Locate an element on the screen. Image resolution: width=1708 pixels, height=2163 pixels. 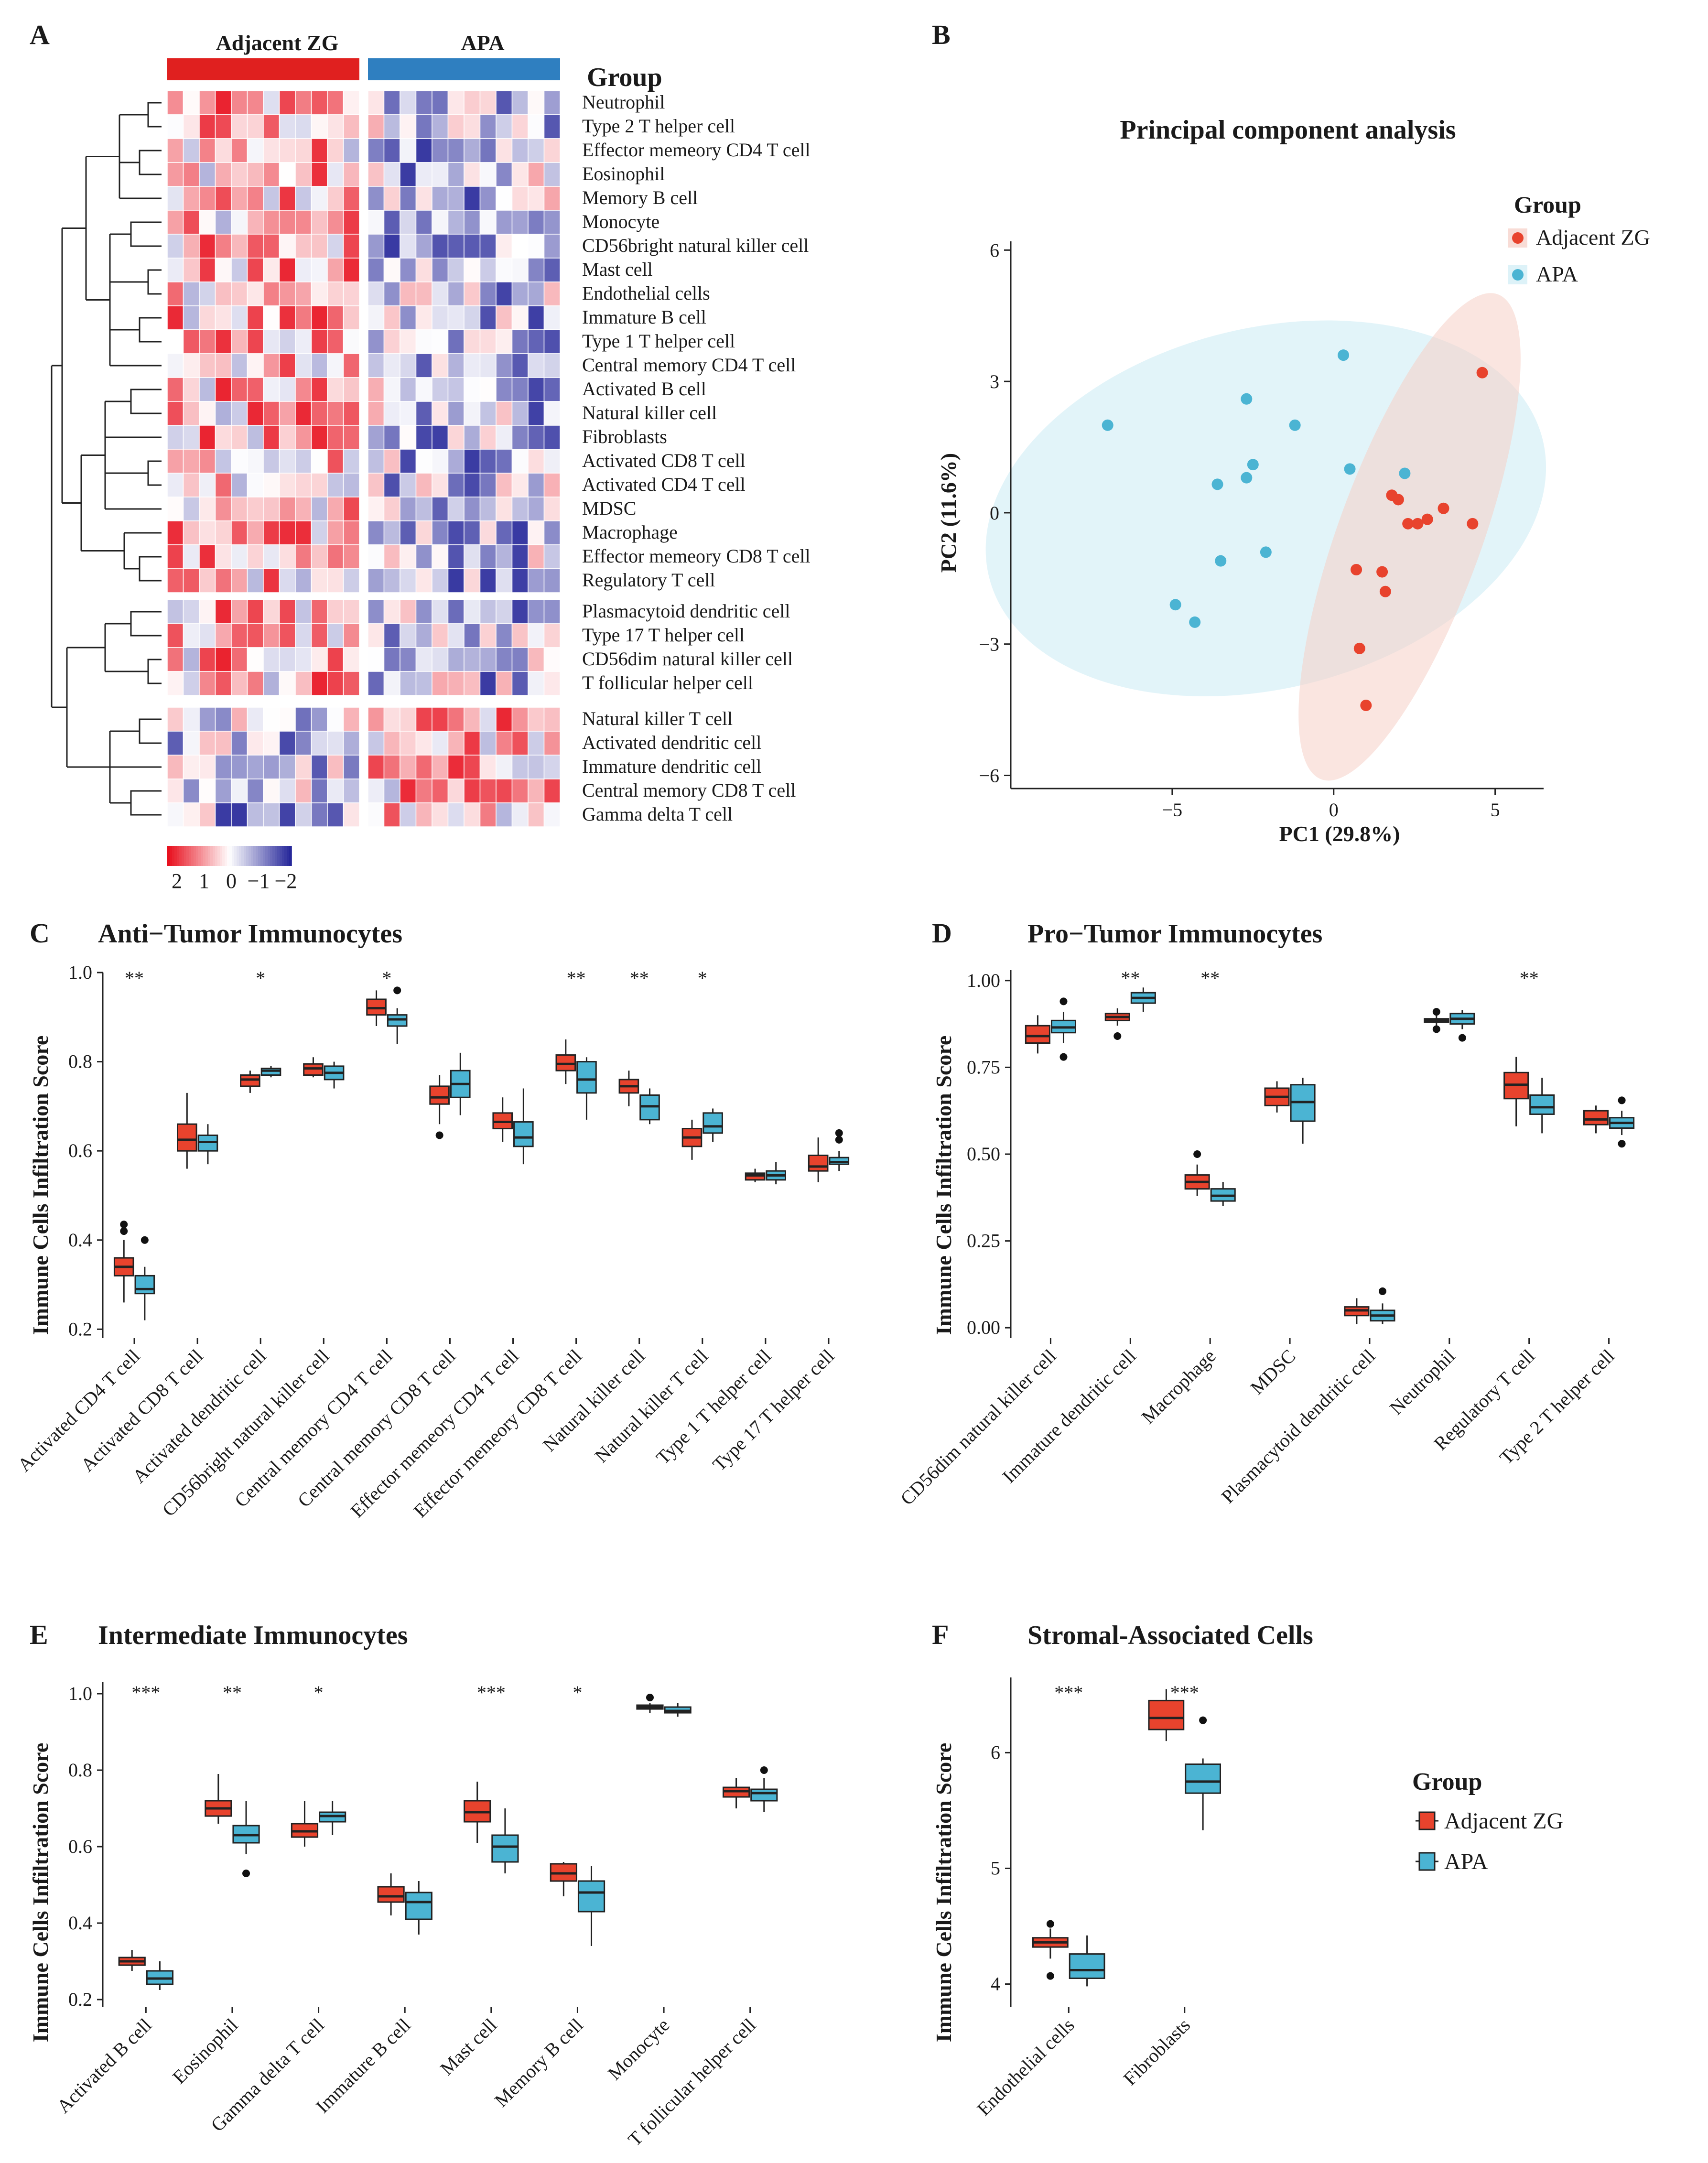
heatmap-row-label-plasmacytoid-dendritic-cell: Plasmacytoid dendritic cell is located at coordinates (686, 611).